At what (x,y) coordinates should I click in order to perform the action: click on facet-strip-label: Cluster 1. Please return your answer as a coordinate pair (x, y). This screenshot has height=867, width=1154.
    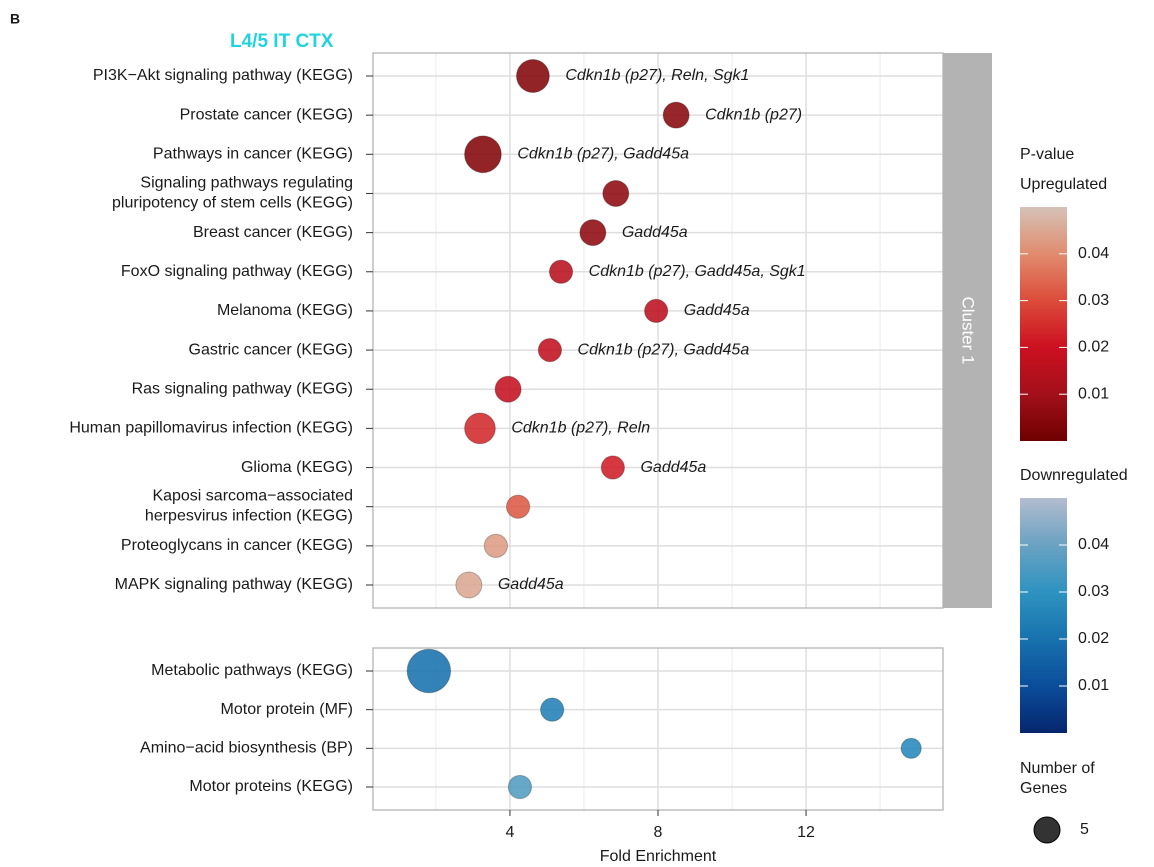
    Looking at the image, I should click on (968, 330).